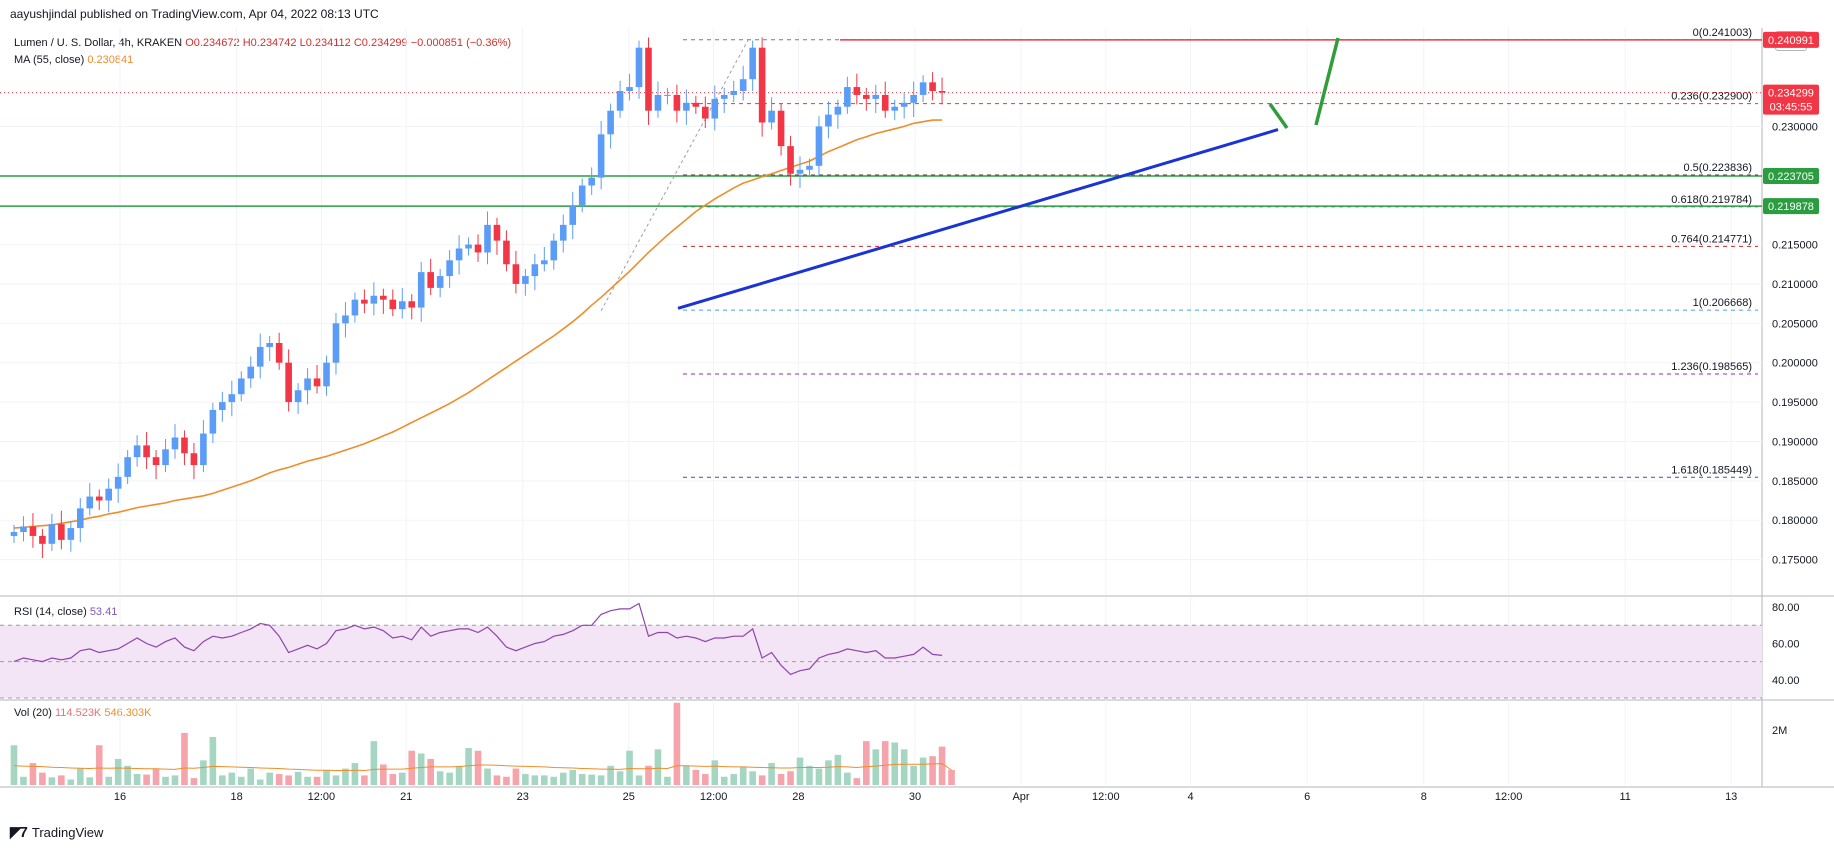 This screenshot has width=1834, height=848. What do you see at coordinates (65, 612) in the screenshot?
I see `rsi-legend: RSI (14, close) 53.41` at bounding box center [65, 612].